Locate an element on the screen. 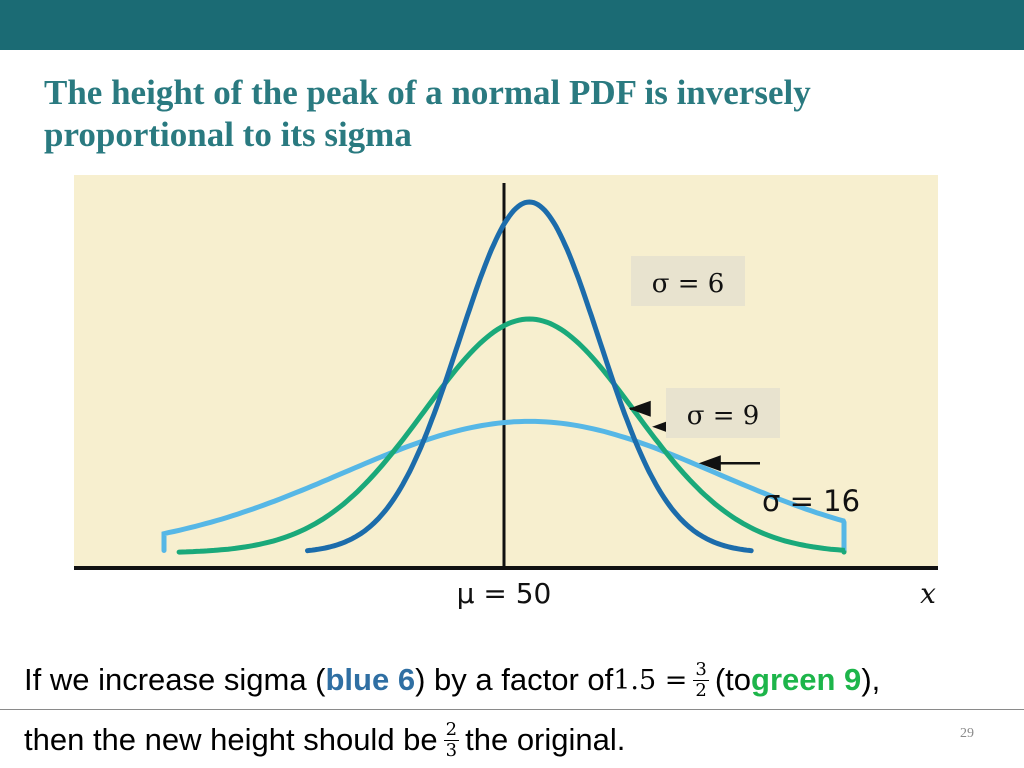 The image size is (1024, 768). fraction-denominator: 2 is located at coordinates (701, 690).